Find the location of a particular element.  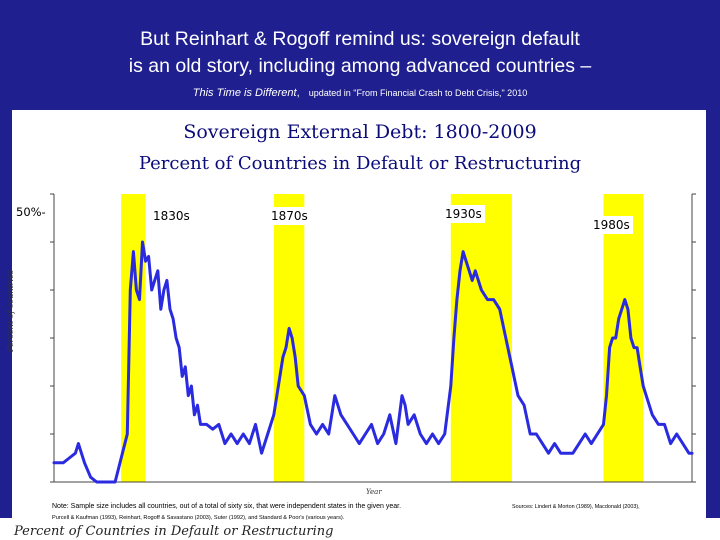

y-tick-label-50: 50%- is located at coordinates (31, 212).